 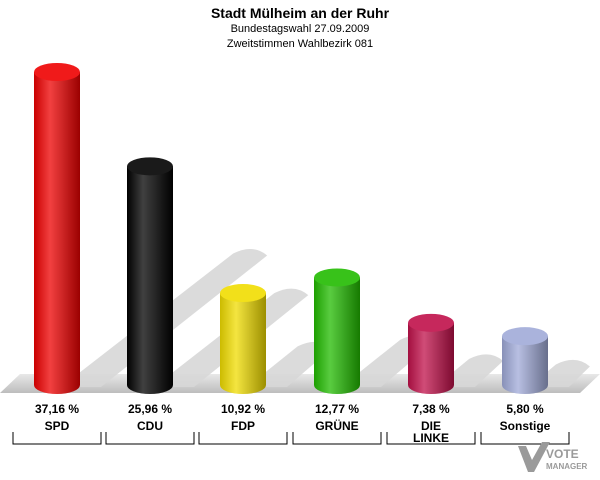 I want to click on bar-shadow, so click(x=289, y=364).